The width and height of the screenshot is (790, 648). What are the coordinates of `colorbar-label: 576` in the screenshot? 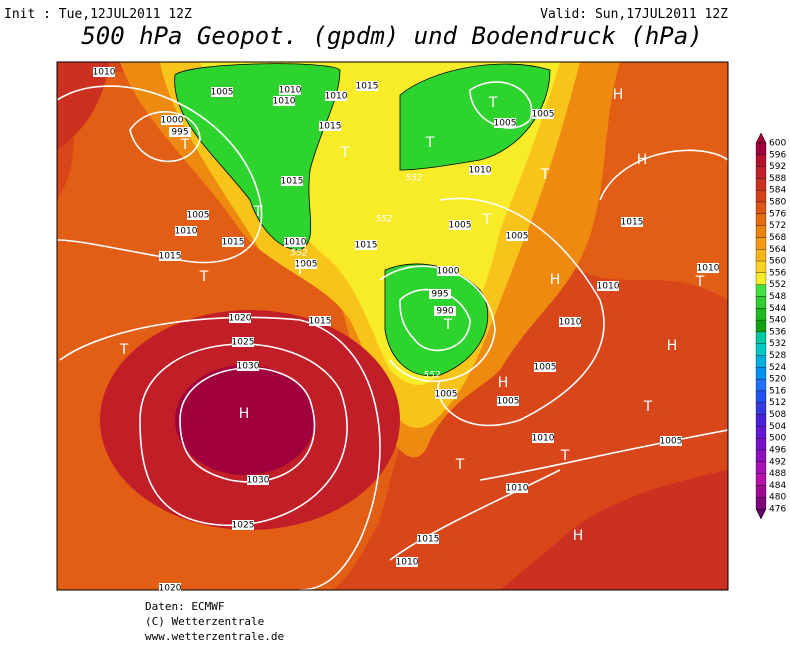 It's located at (777, 214).